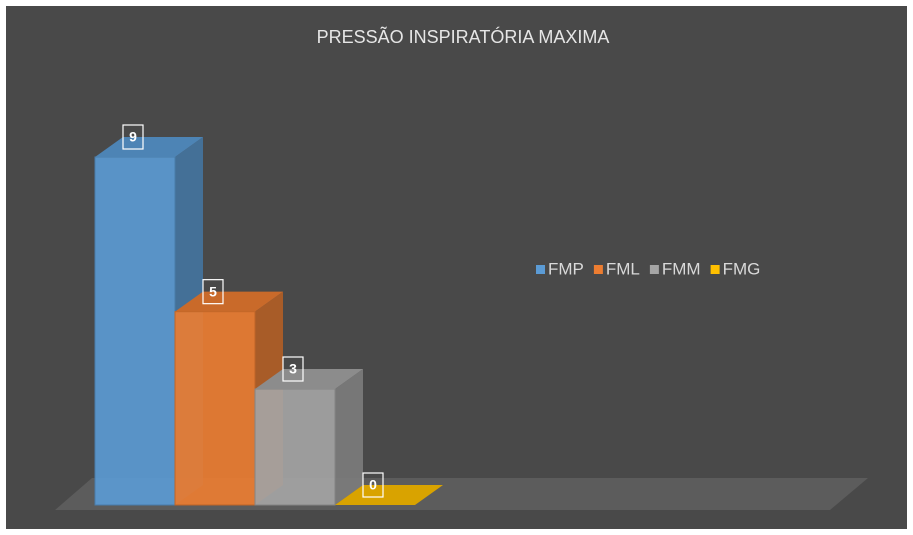  I want to click on data-label: 9, so click(133, 137).